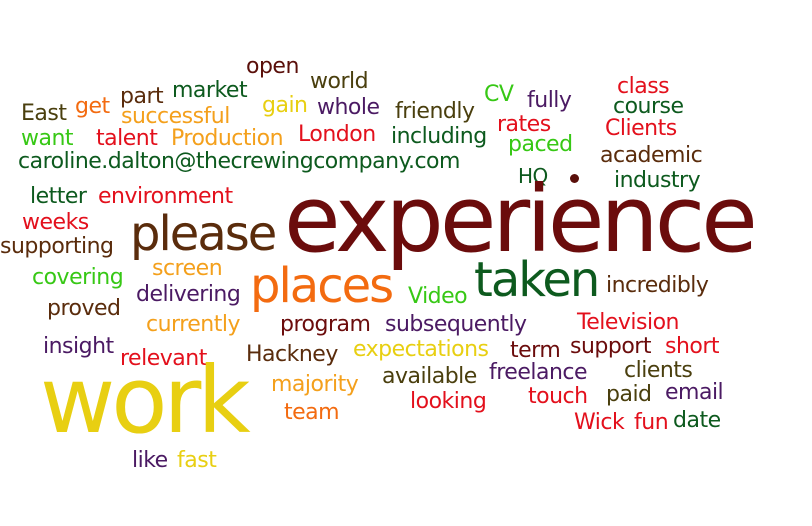 The width and height of the screenshot is (812, 526). Describe the element at coordinates (285, 105) in the screenshot. I see `word-gain: gain` at that location.